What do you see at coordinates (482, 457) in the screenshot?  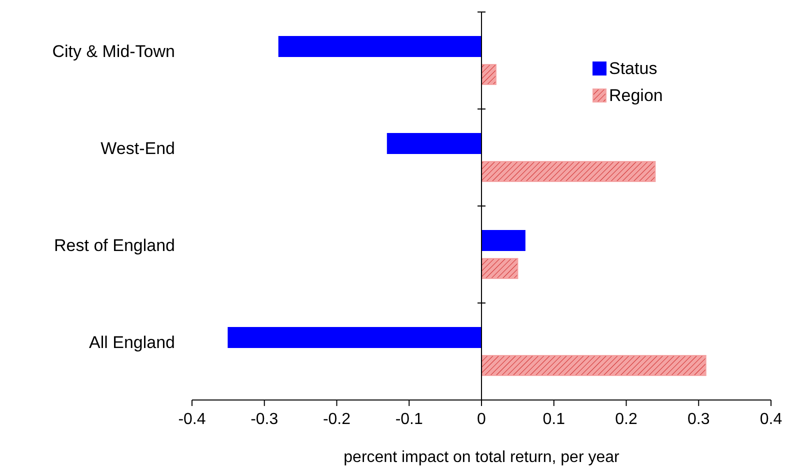 I see `x-axis-title: percent impact on total return, per year` at bounding box center [482, 457].